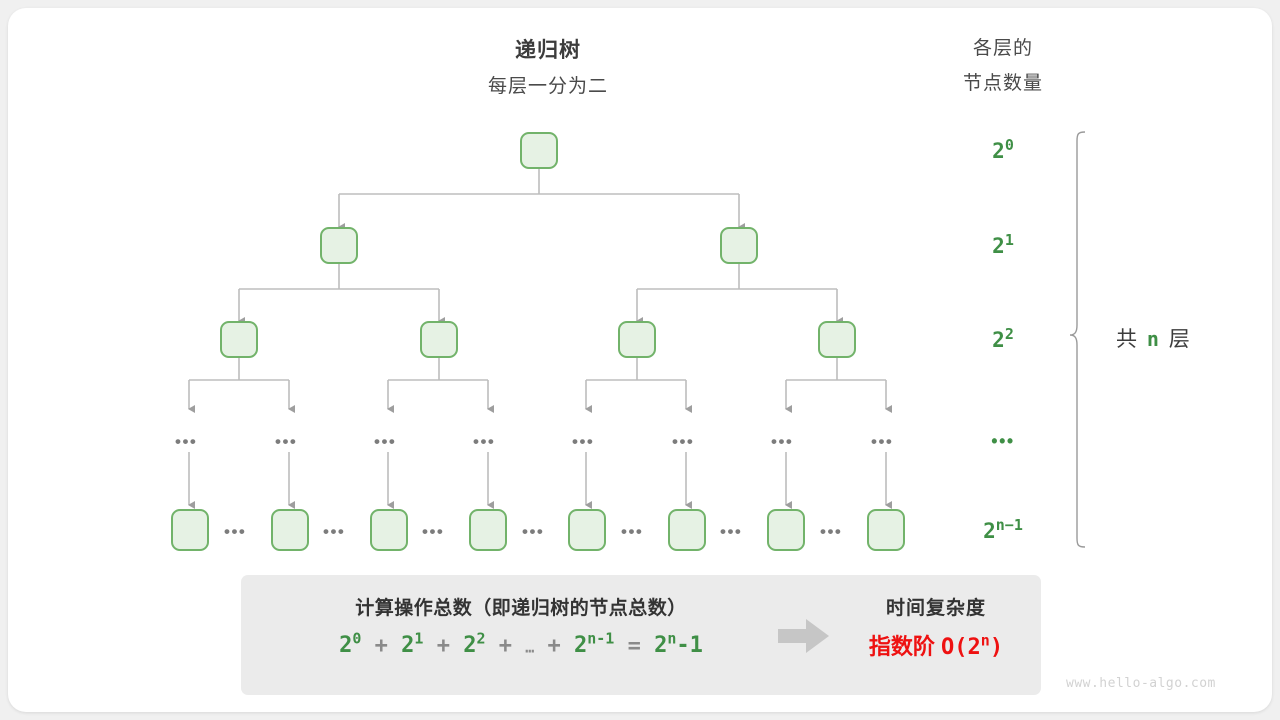 Image resolution: width=1280 pixels, height=720 pixels. I want to click on equals-sign: =, so click(634, 646).